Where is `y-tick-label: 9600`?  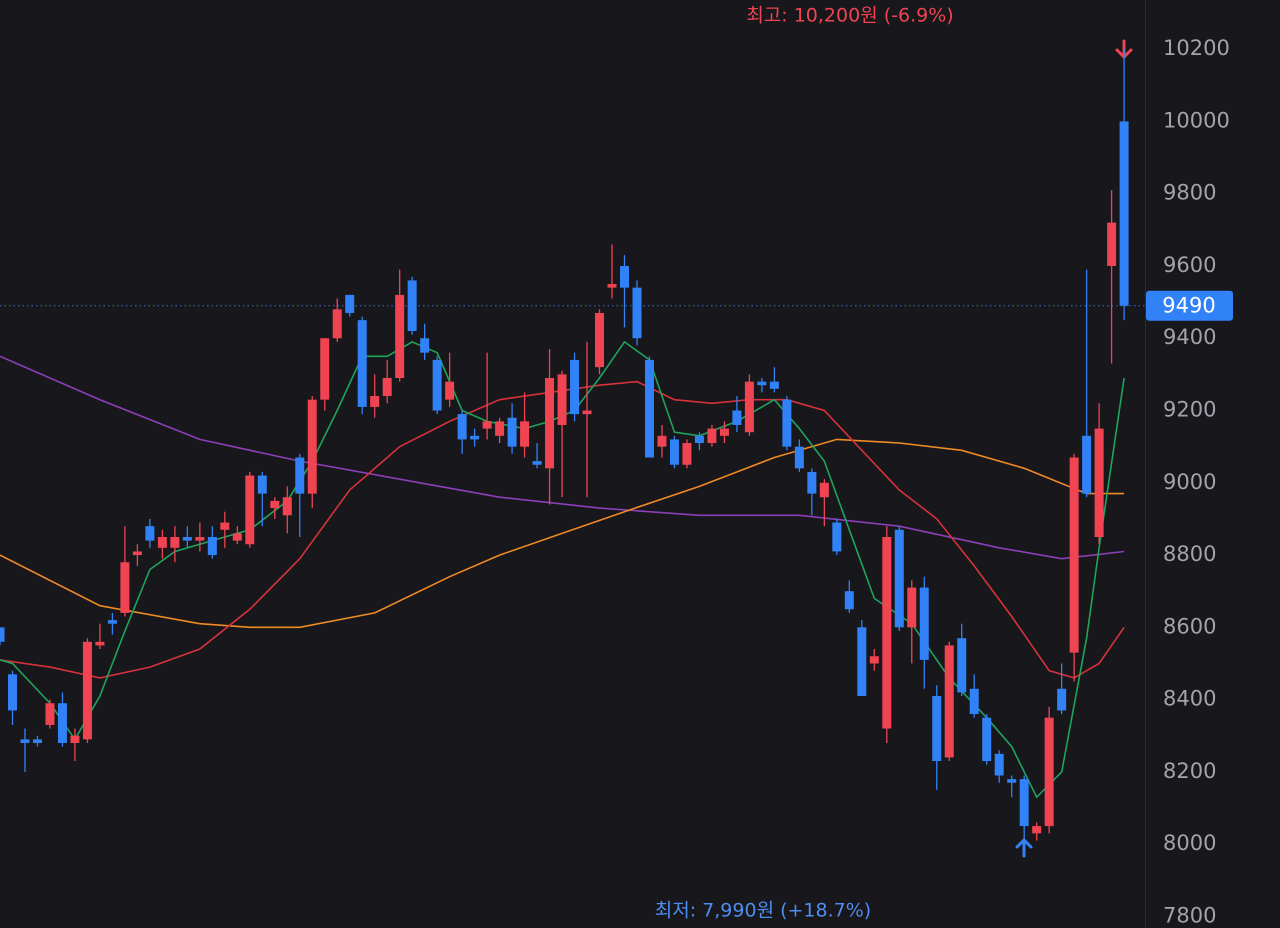 y-tick-label: 9600 is located at coordinates (1189, 265).